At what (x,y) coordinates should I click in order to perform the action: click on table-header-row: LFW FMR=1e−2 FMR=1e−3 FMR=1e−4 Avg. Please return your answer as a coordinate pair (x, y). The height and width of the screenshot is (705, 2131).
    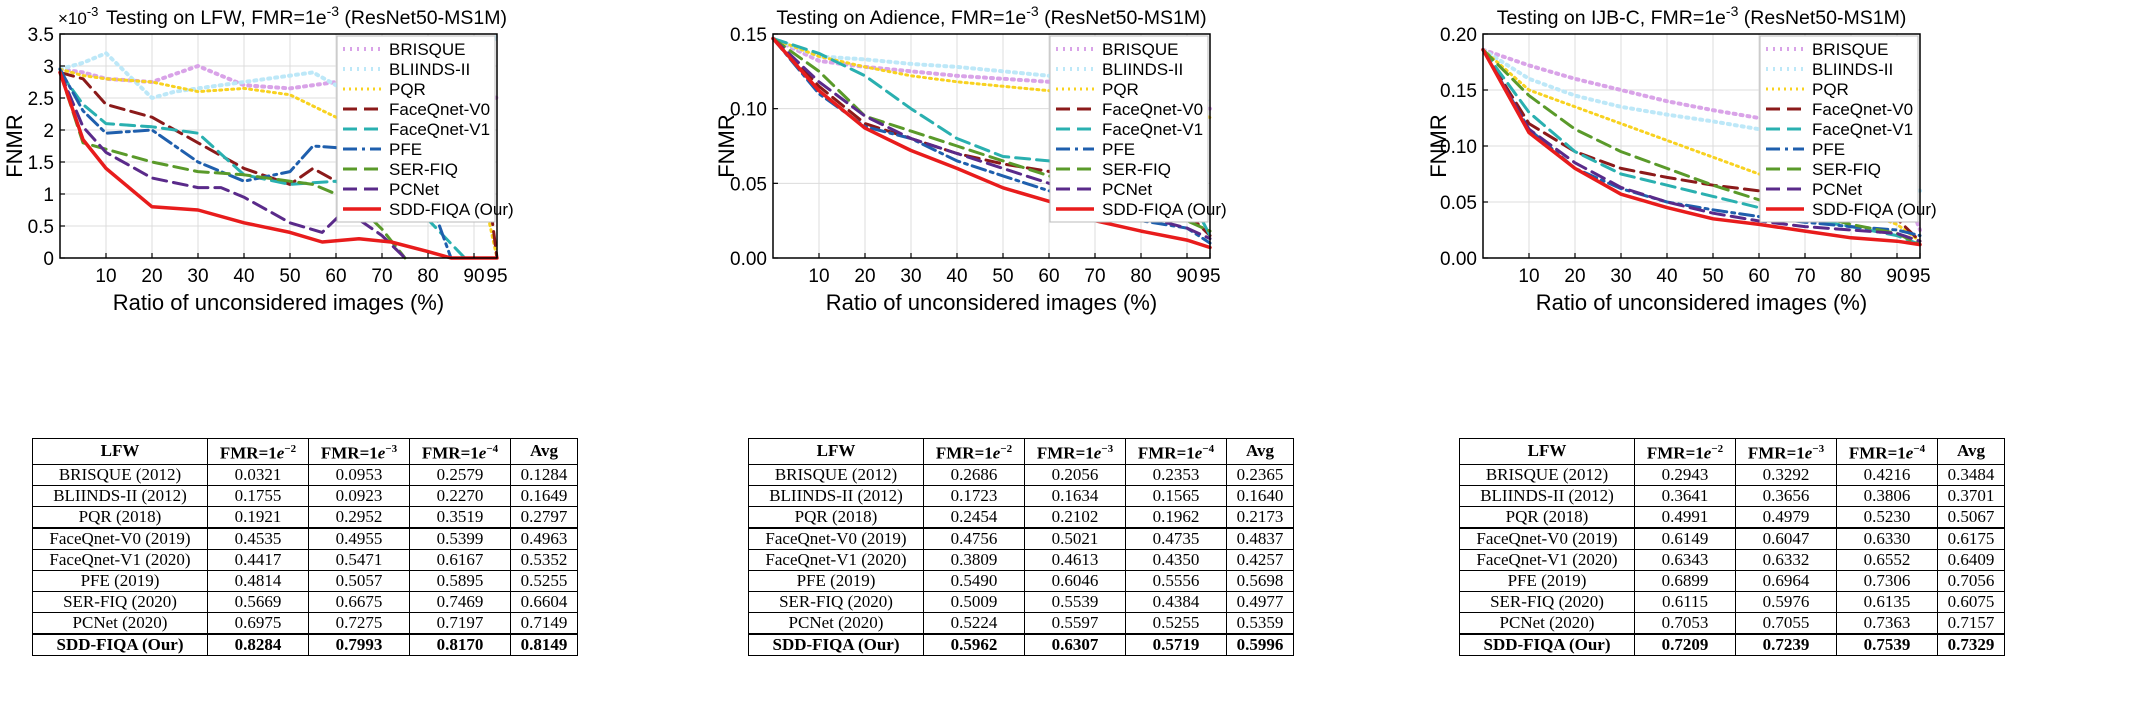
    Looking at the image, I should click on (1021, 451).